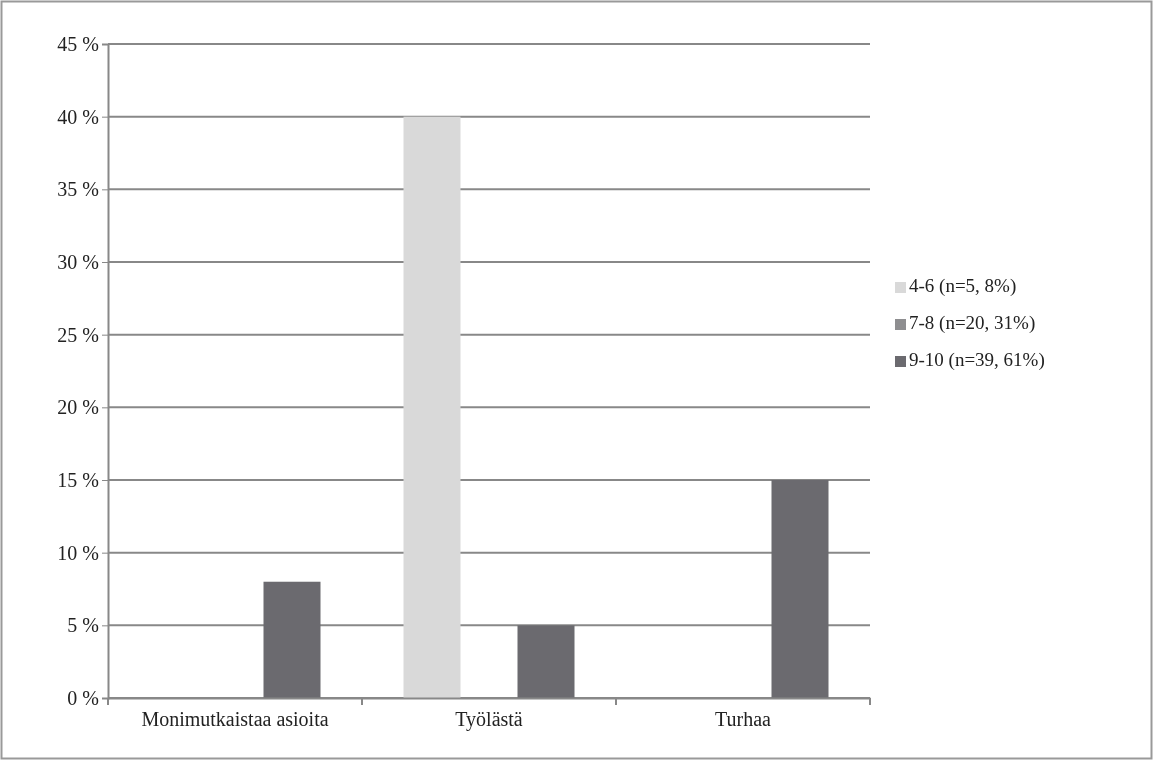 The image size is (1153, 760). Describe the element at coordinates (489, 720) in the screenshot. I see `x-tick-label: Työlästä` at that location.